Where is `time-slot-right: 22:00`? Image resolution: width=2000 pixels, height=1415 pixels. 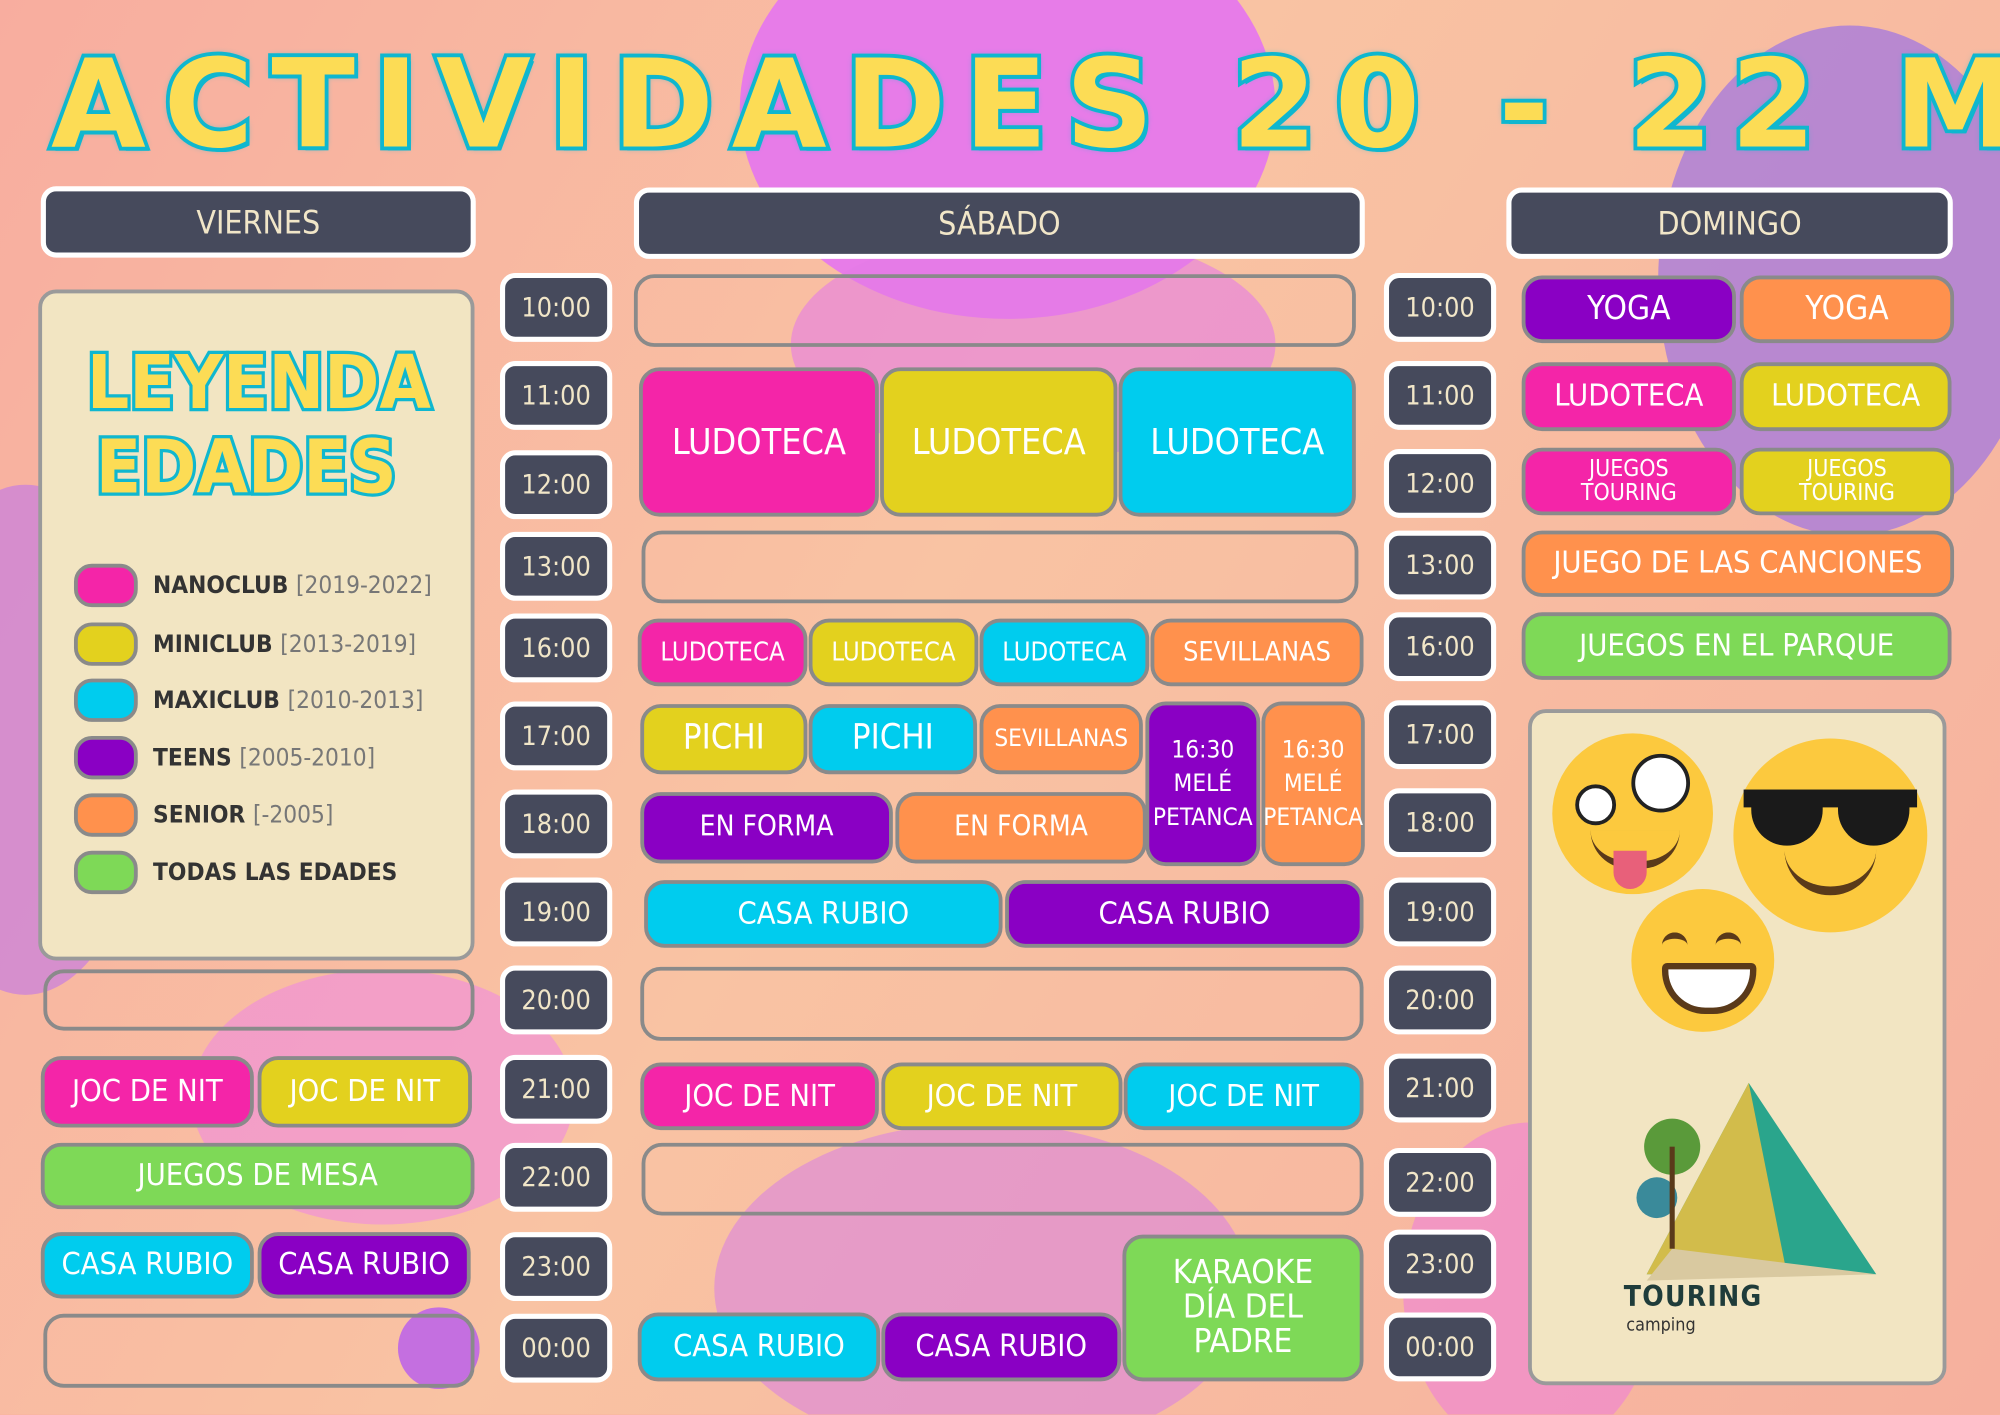 time-slot-right: 22:00 is located at coordinates (1440, 1182).